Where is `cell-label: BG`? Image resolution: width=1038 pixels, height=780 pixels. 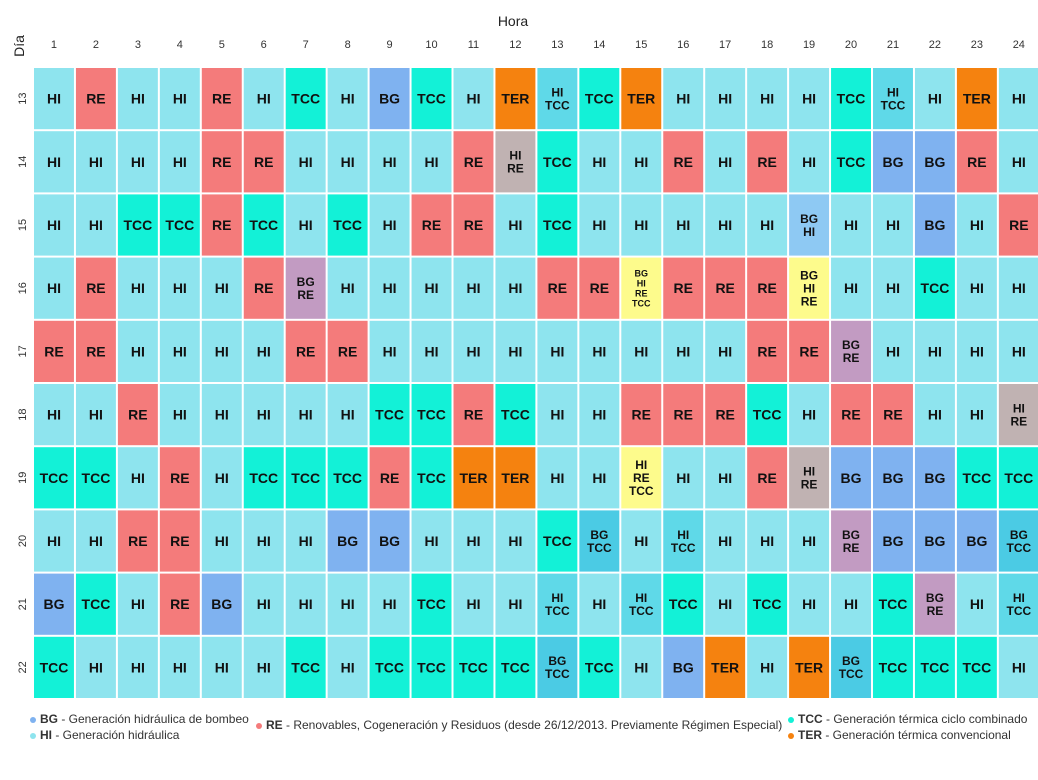
cell-label: BG is located at coordinates (809, 276).